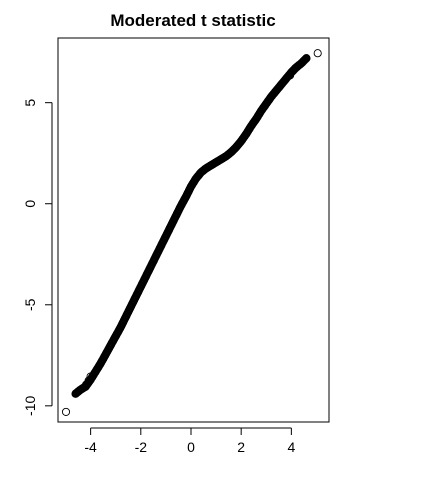 Image resolution: width=445 pixels, height=480 pixels. Describe the element at coordinates (192, 20) in the screenshot. I see `chart-title: Moderated t statistic` at that location.